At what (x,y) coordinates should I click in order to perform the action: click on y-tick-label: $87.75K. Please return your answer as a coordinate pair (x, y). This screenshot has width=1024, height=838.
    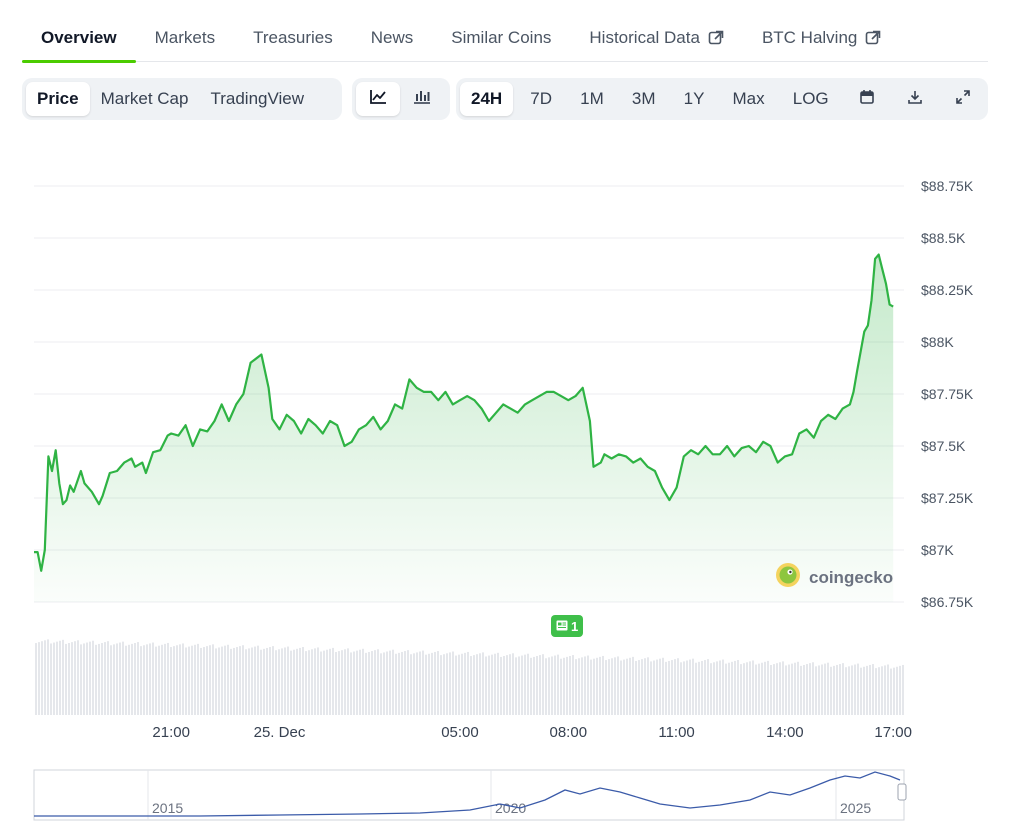
    Looking at the image, I should click on (947, 394).